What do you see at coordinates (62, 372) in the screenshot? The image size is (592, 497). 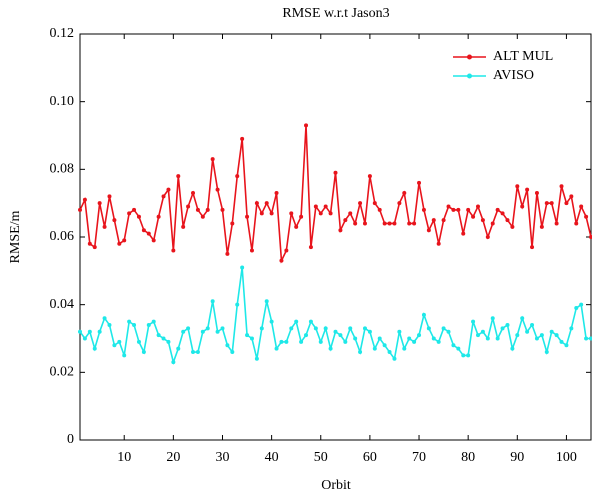 I see `y-tick-label: 0.02` at bounding box center [62, 372].